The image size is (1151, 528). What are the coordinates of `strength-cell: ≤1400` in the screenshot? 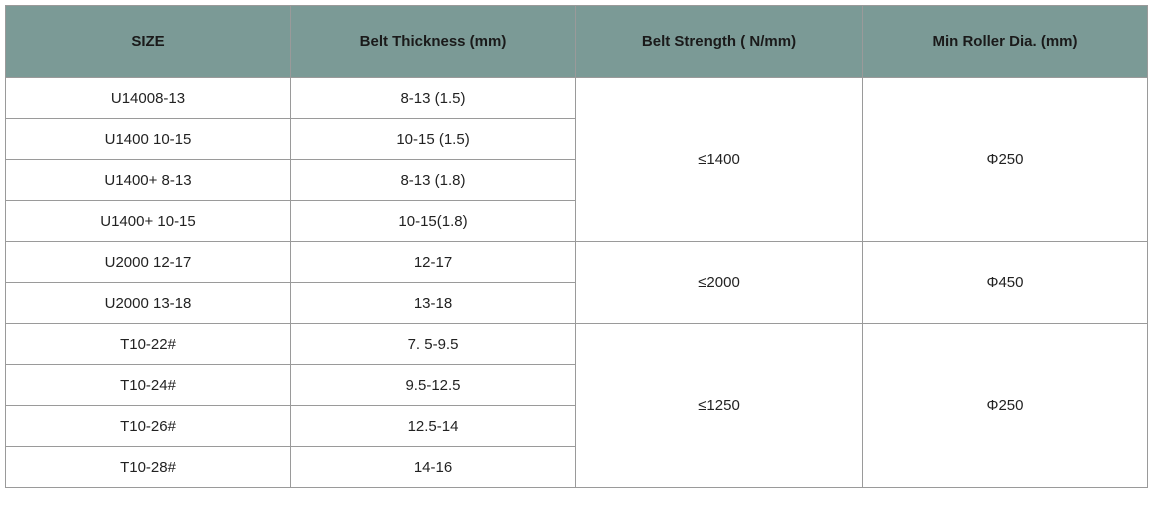 It's located at (719, 159).